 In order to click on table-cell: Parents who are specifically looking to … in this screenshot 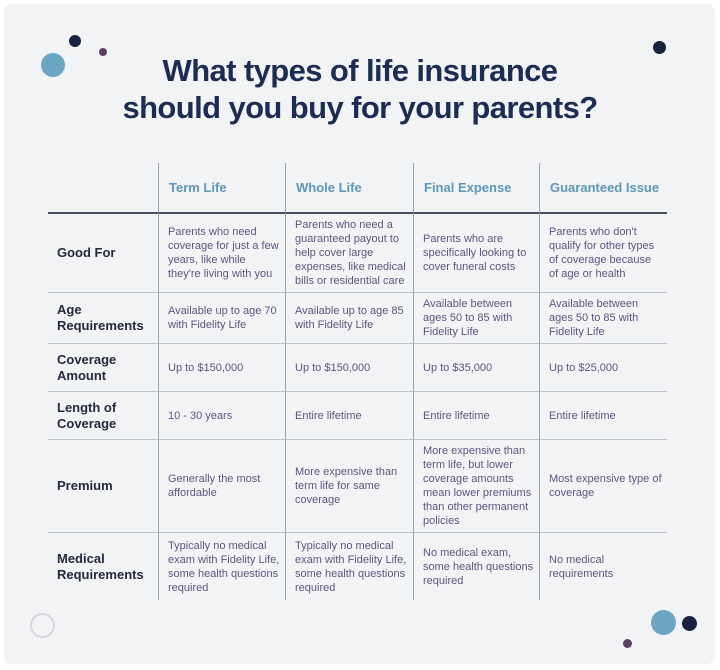, I will do `click(476, 252)`.